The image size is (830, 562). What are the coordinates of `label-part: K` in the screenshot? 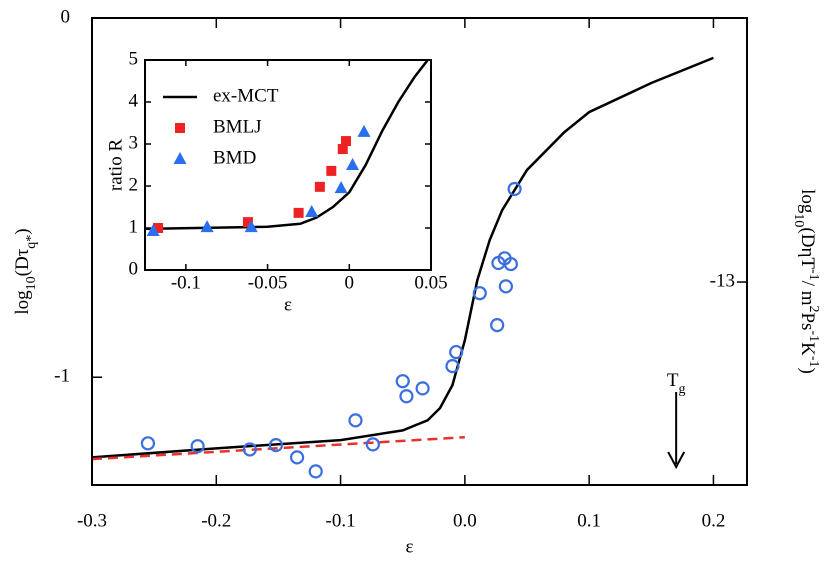 It's located at (807, 349).